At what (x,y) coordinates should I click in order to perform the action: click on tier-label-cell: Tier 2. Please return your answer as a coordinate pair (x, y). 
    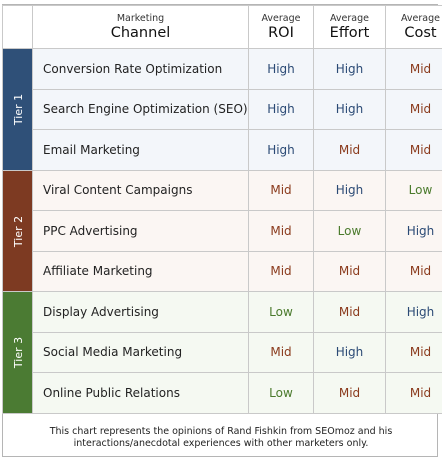
    Looking at the image, I should click on (17, 230).